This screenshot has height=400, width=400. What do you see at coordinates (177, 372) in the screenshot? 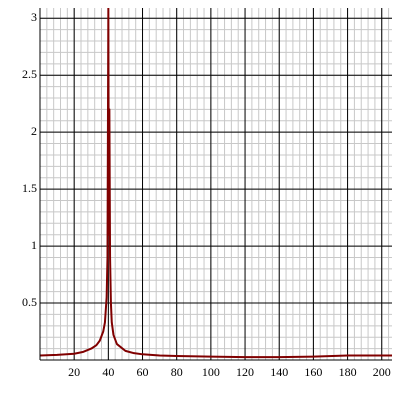
I see `x-tick-label: 80` at bounding box center [177, 372].